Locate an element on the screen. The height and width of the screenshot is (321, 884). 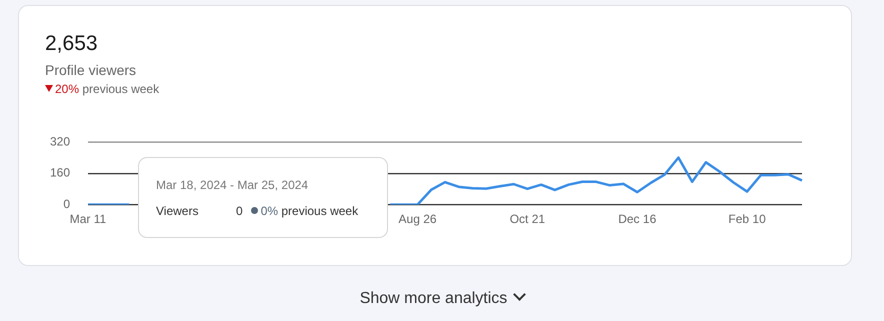
chart-subtitle: Profile viewers is located at coordinates (90, 70).